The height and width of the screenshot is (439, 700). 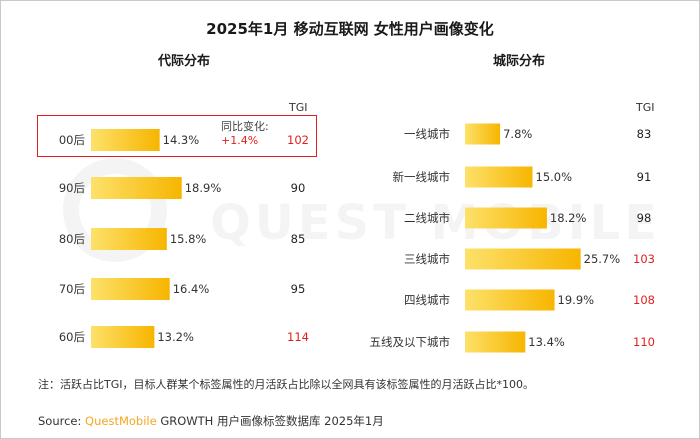 I want to click on left-value-label: 14.3%, so click(x=181, y=140).